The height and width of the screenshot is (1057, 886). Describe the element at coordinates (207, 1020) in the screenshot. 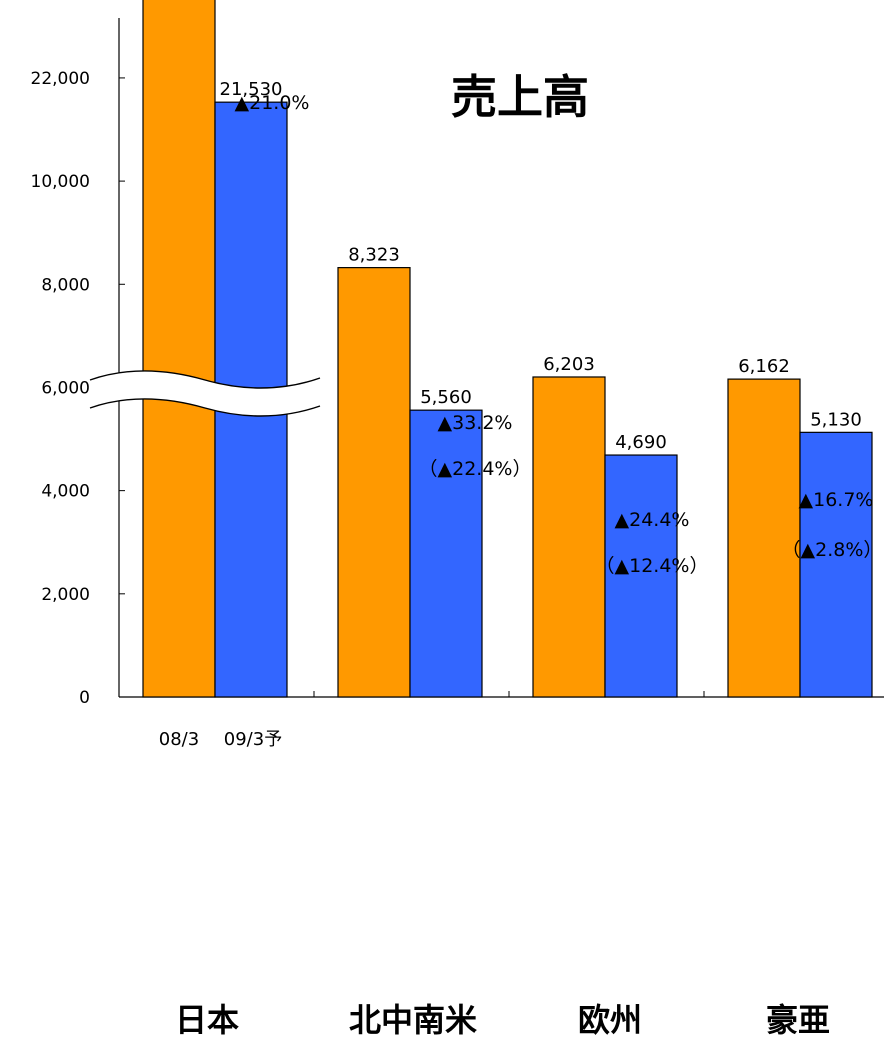

I see `category-label: 日本` at that location.